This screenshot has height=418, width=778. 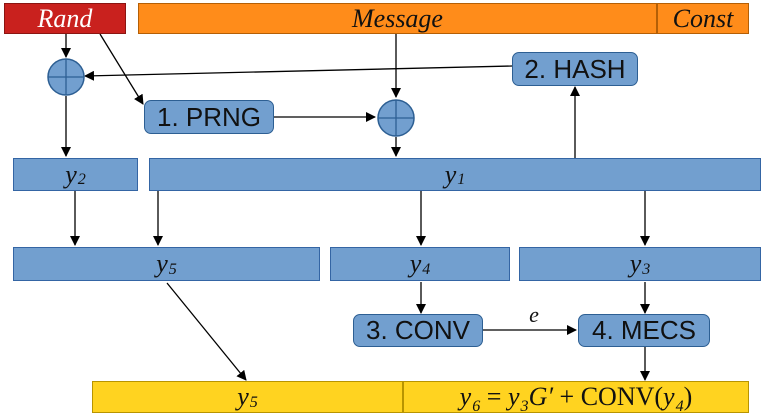 What do you see at coordinates (534, 314) in the screenshot?
I see `edge-label-e: e` at bounding box center [534, 314].